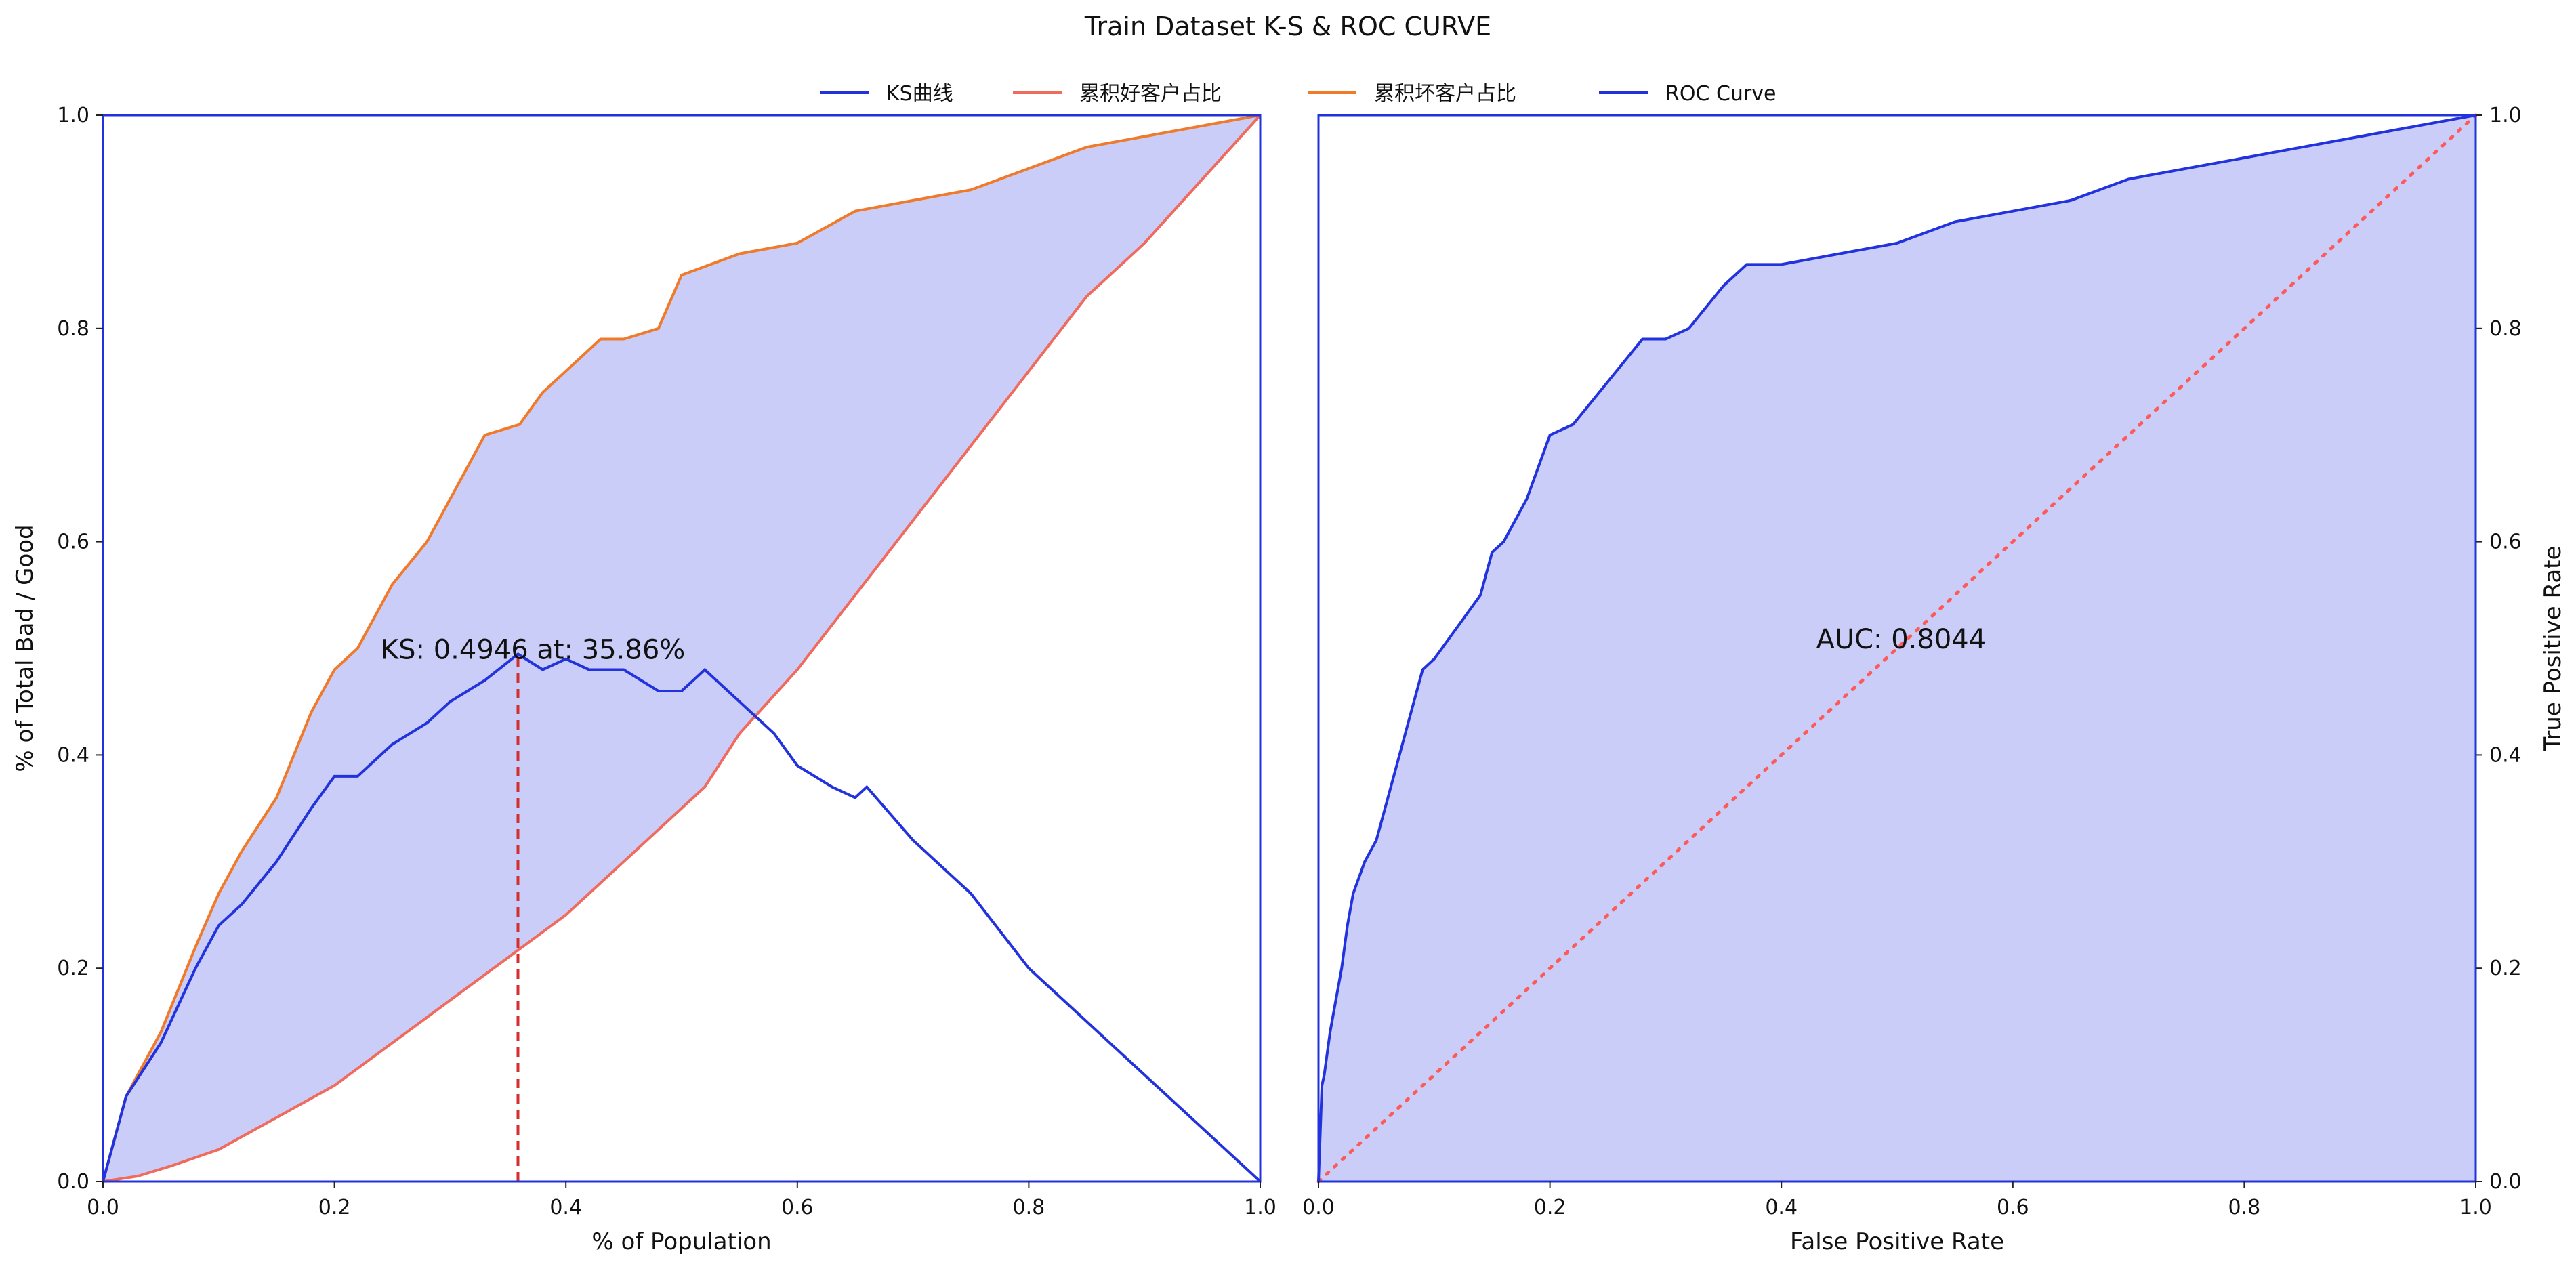 Image resolution: width=2576 pixels, height=1277 pixels. Describe the element at coordinates (1287, 27) in the screenshot. I see `figure-title: Train Dataset K-S & ROC CURVE` at that location.